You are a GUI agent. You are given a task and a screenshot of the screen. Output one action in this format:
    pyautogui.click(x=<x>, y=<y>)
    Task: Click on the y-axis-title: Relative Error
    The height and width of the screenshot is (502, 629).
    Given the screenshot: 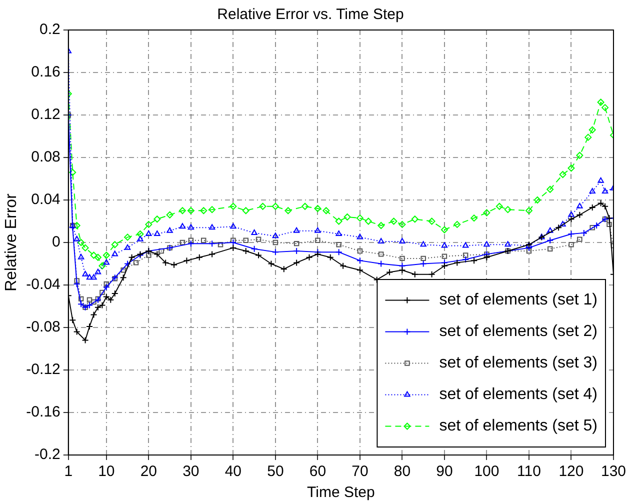 What is the action you would take?
    pyautogui.click(x=11, y=242)
    